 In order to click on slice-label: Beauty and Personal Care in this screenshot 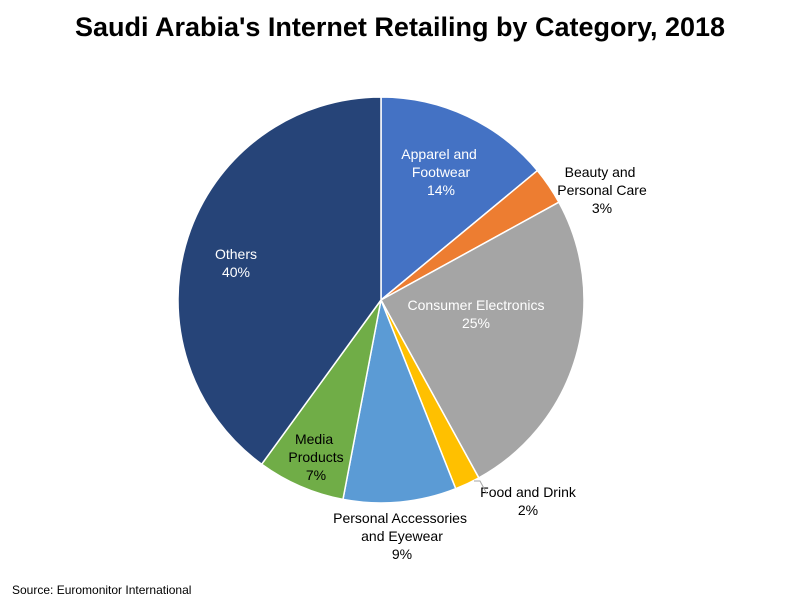, I will do `click(602, 181)`.